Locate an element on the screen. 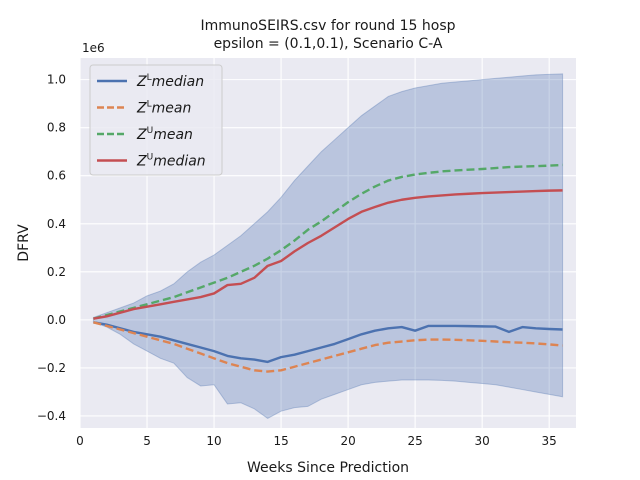 The image size is (640, 480). y-tick-label-1: −0.2 is located at coordinates (51, 368).